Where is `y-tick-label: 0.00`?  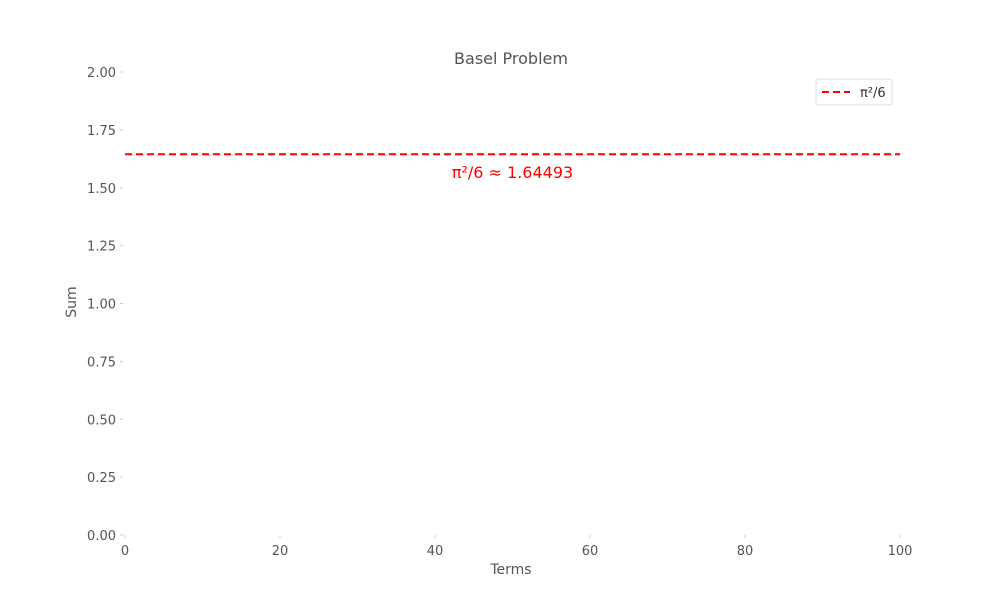 y-tick-label: 0.00 is located at coordinates (101, 536).